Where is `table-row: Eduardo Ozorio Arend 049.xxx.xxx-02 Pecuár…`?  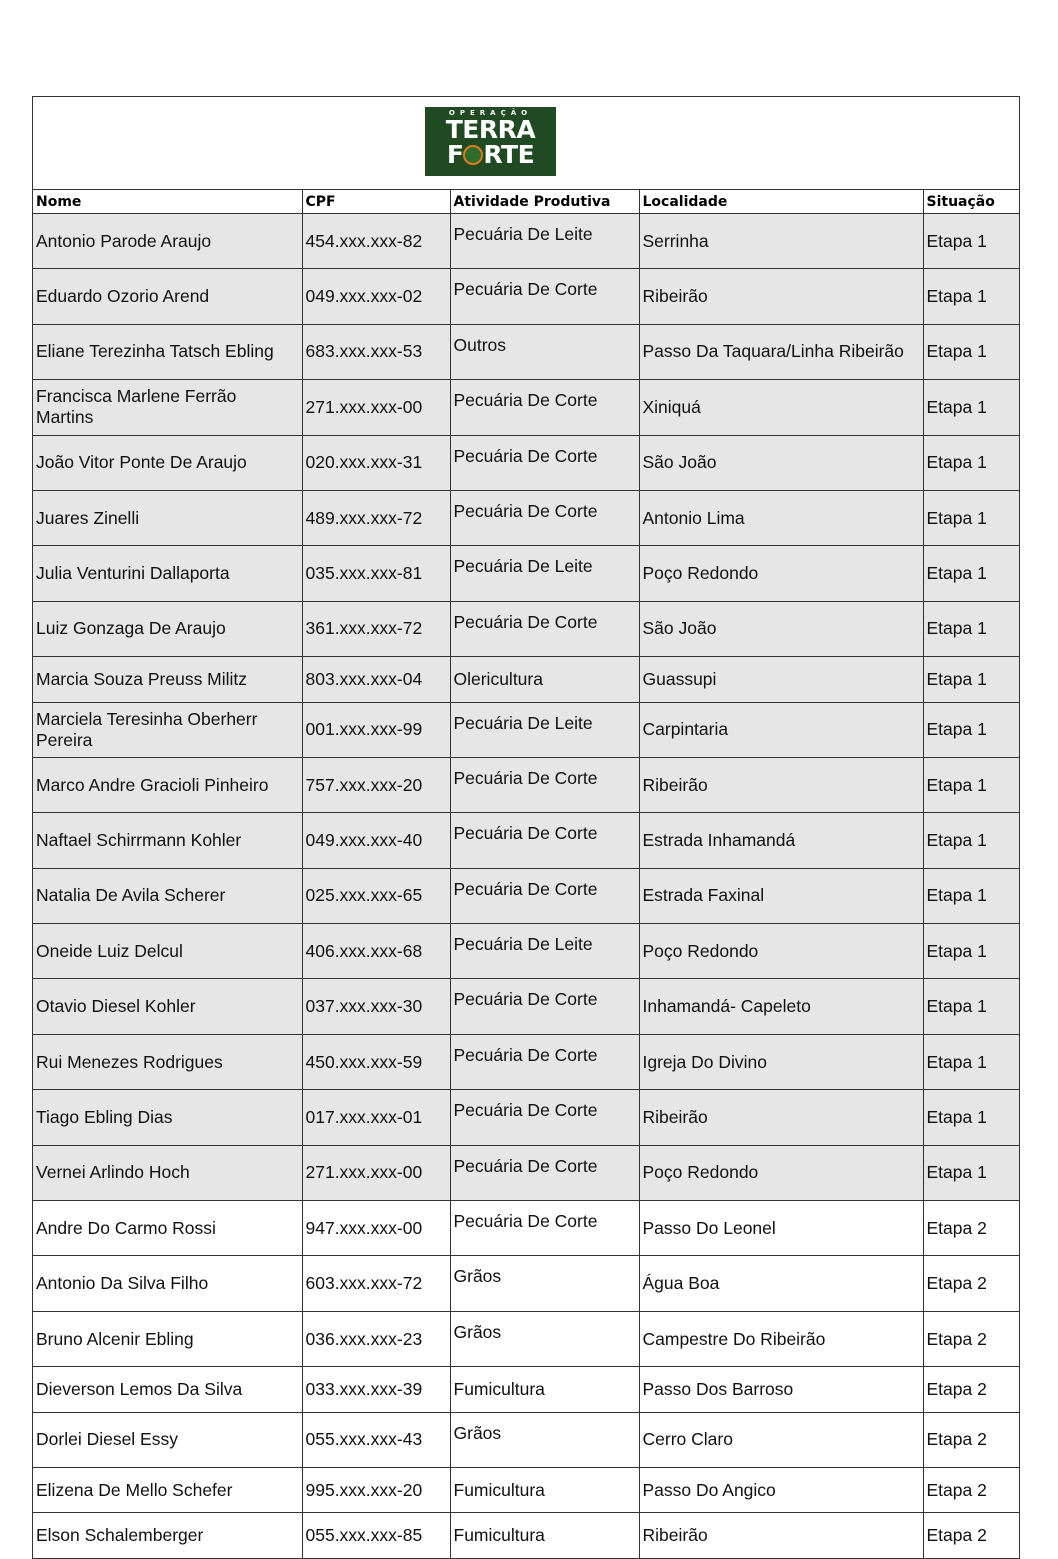 table-row: Eduardo Ozorio Arend 049.xxx.xxx-02 Pecuár… is located at coordinates (526, 296).